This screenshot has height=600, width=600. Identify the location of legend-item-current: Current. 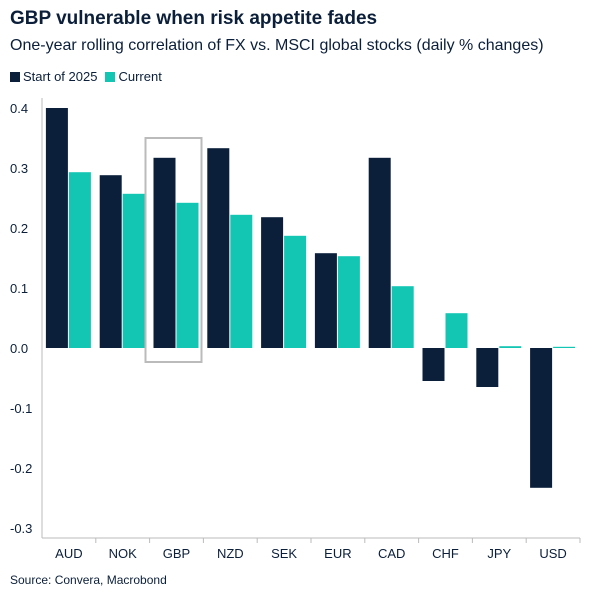
(133, 76).